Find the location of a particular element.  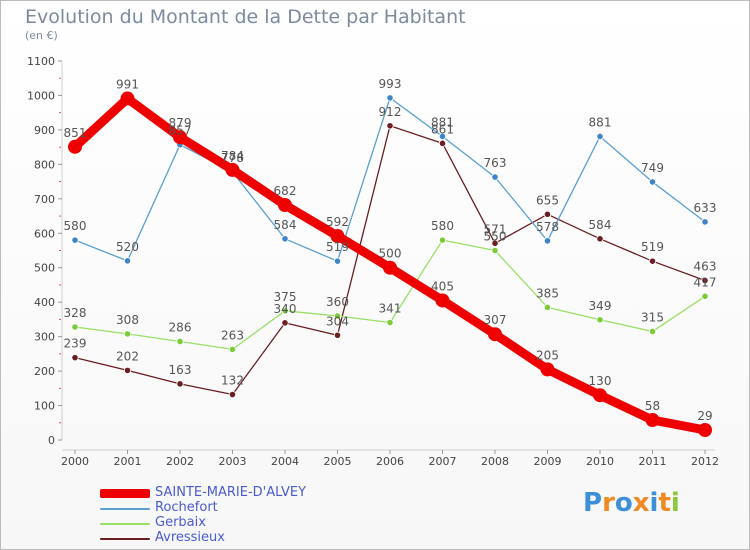

y-tick-label: 900 is located at coordinates (44, 130).